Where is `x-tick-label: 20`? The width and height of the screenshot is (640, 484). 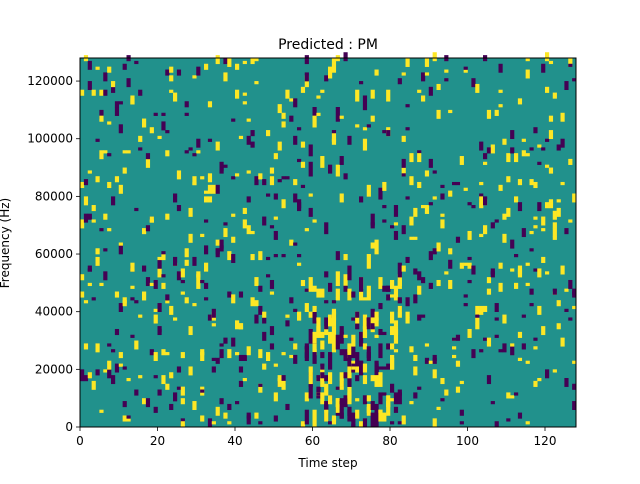
x-tick-label: 20 is located at coordinates (157, 441).